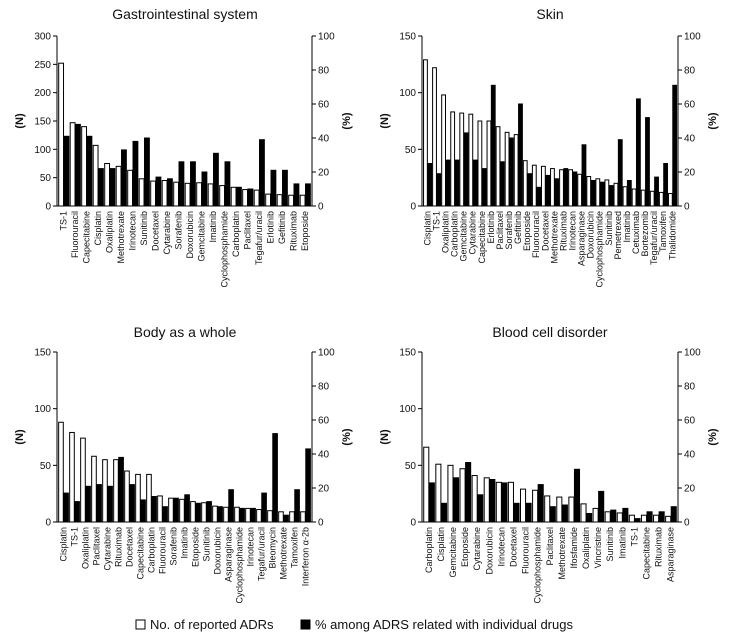  Describe the element at coordinates (326, 37) in the screenshot. I see `right-tick-label: 100` at that location.